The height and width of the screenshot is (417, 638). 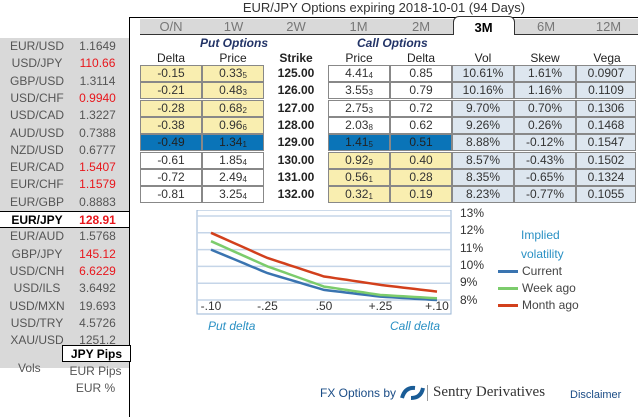 What do you see at coordinates (170, 194) in the screenshot?
I see `put-delta-value: -0.81` at bounding box center [170, 194].